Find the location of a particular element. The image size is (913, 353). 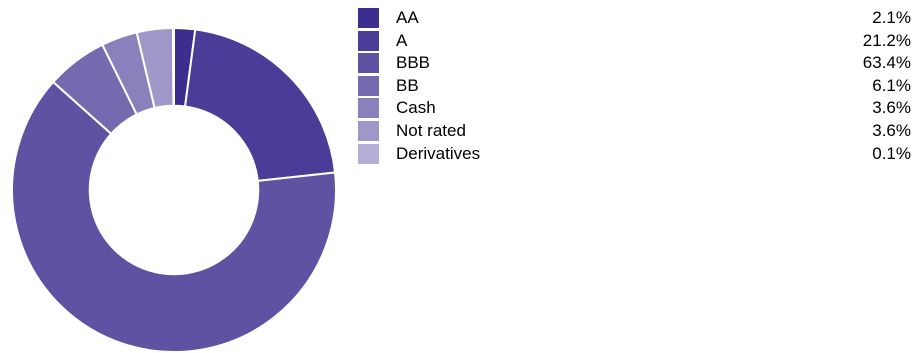

legend-item-a: A 21.2% is located at coordinates (634, 41).